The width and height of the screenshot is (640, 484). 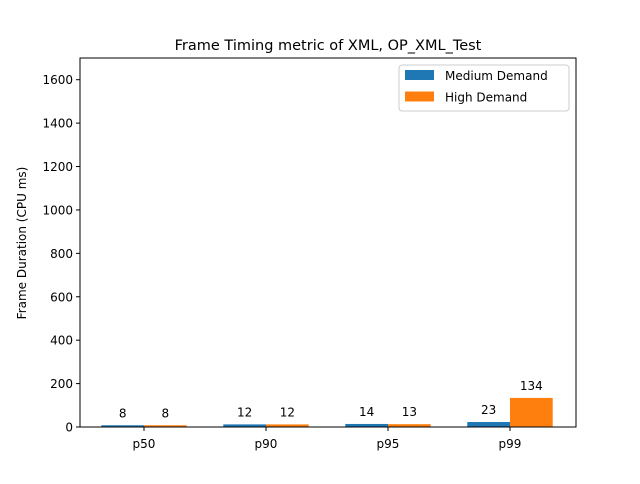 What do you see at coordinates (57, 167) in the screenshot?
I see `y-tick-label: 1200` at bounding box center [57, 167].